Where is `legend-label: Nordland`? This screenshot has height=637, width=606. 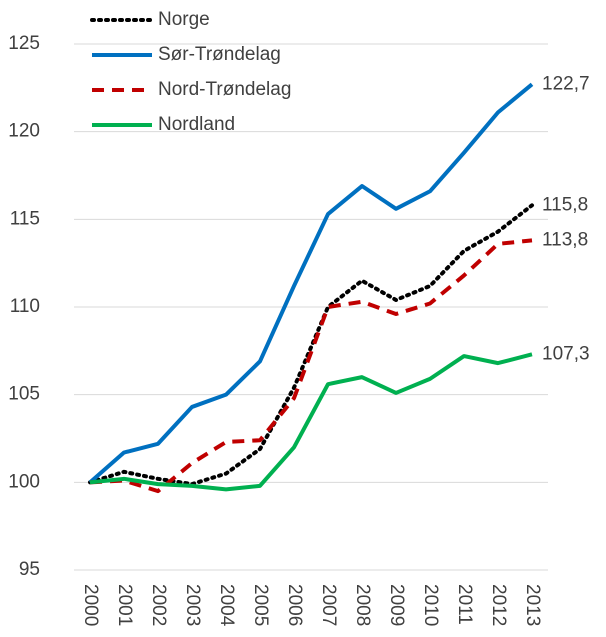
legend-label: Nordland is located at coordinates (196, 124).